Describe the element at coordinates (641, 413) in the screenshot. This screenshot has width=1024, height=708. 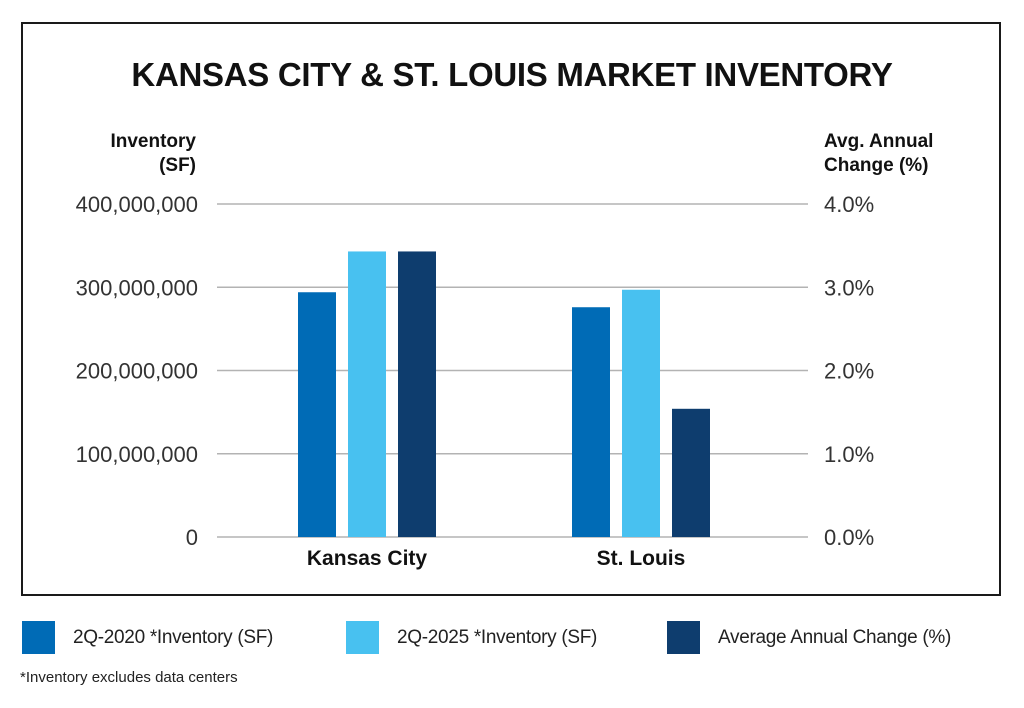
I see `bar-2025-st-louis` at that location.